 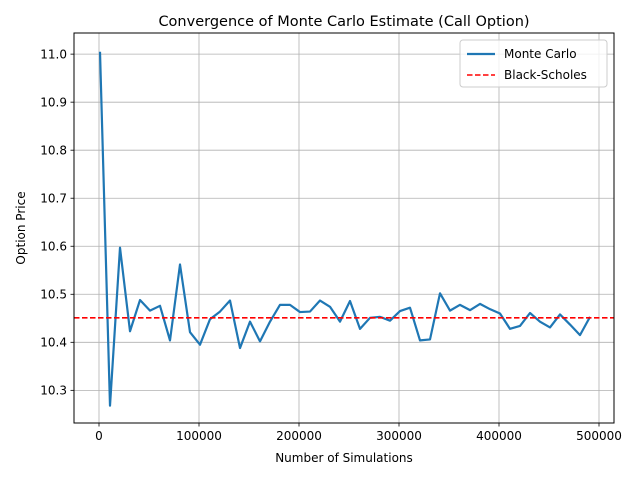 What do you see at coordinates (299, 436) in the screenshot?
I see `x-tick-label: 200000` at bounding box center [299, 436].